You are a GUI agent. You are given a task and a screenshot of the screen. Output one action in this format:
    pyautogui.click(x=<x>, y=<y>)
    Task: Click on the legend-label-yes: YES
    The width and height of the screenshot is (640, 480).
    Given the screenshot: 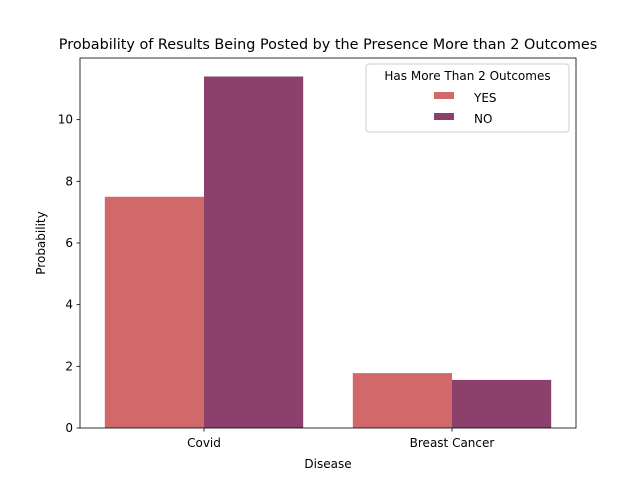 What is the action you would take?
    pyautogui.click(x=485, y=98)
    